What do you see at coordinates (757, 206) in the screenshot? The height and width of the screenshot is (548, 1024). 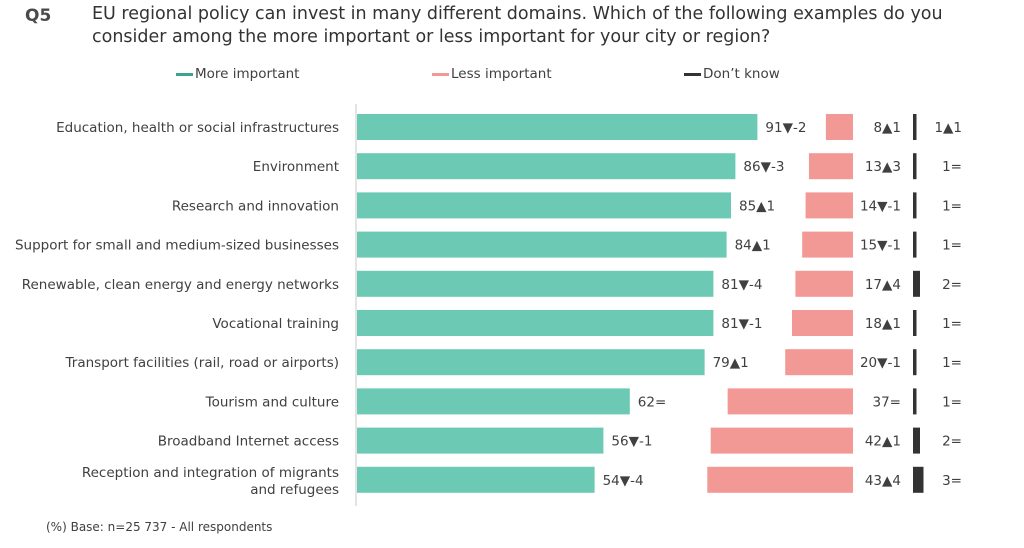 I see `data-label-more-important: 85▲1` at bounding box center [757, 206].